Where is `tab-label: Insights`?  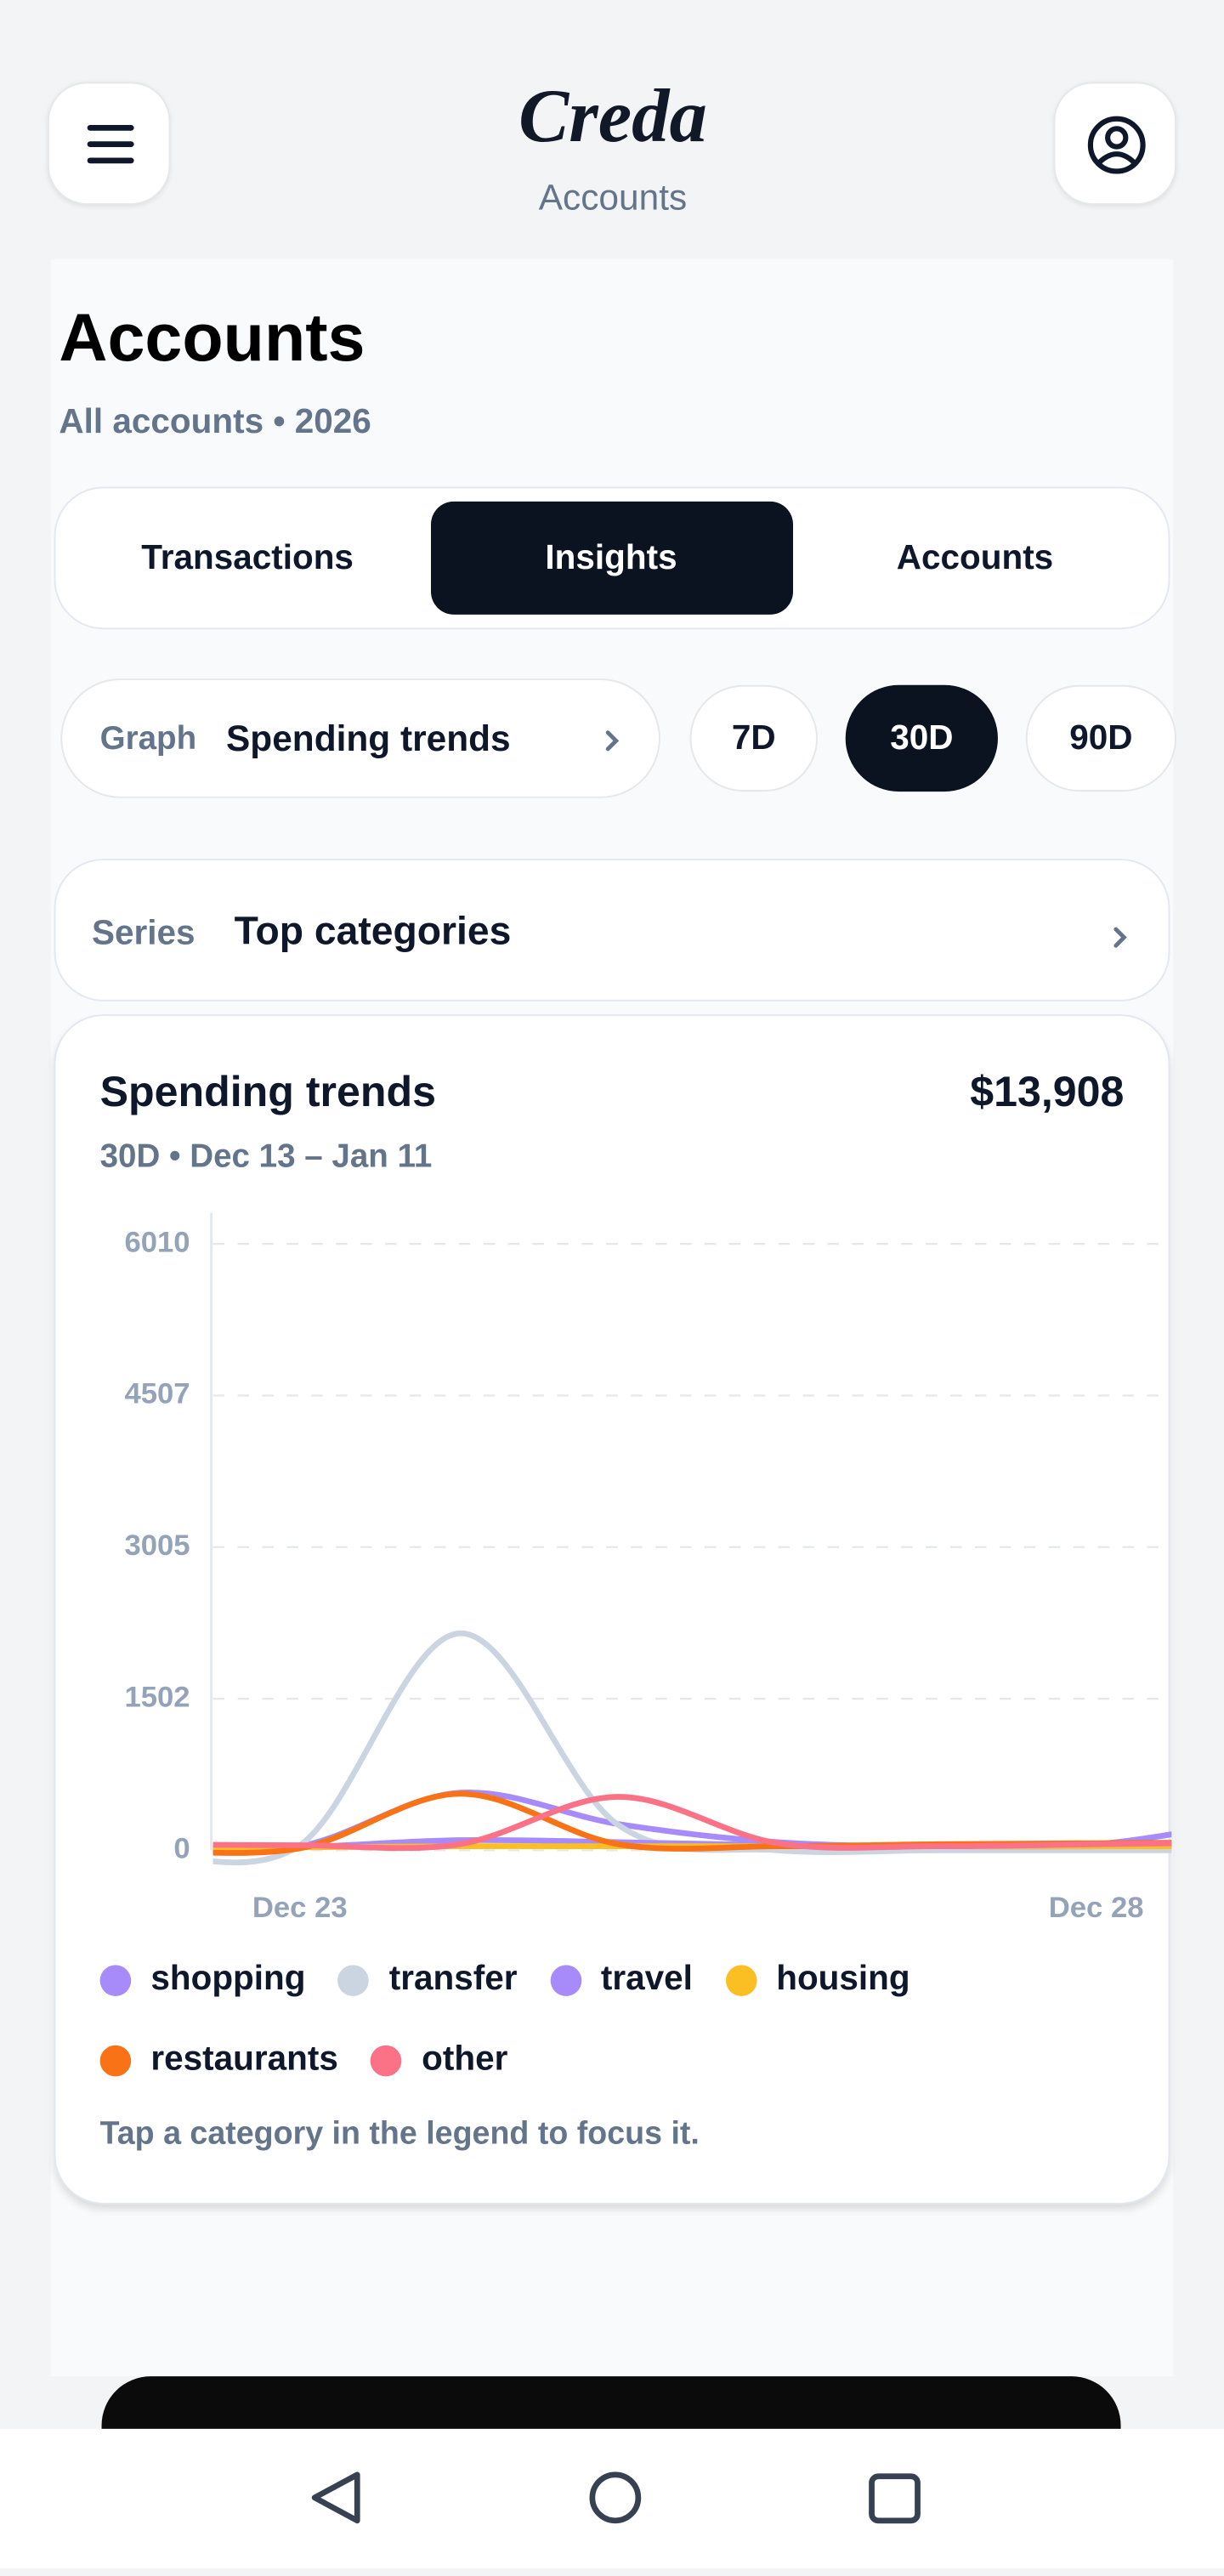 tab-label: Insights is located at coordinates (611, 558).